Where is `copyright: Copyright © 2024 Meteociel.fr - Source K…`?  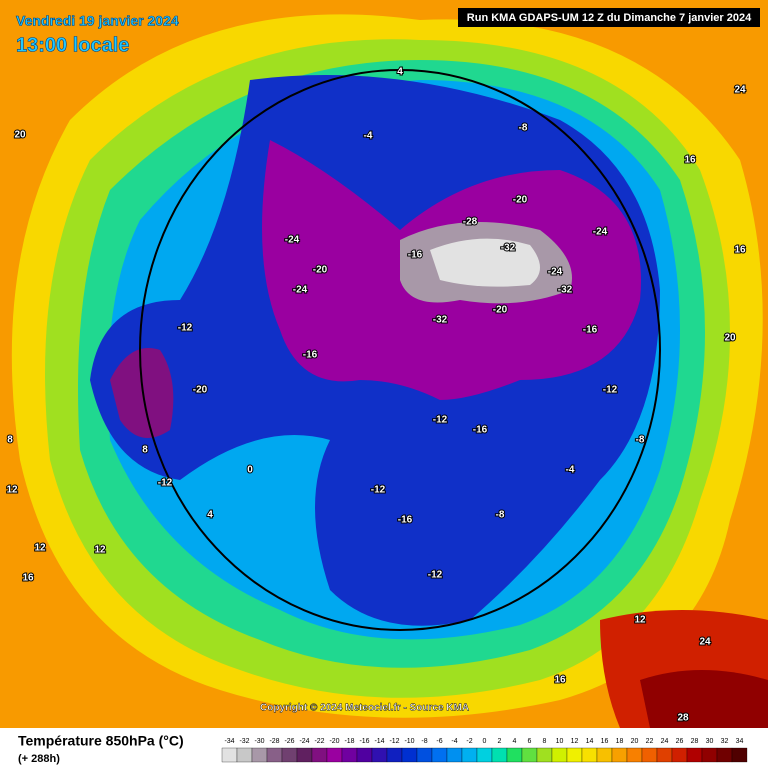 copyright: Copyright © 2024 Meteociel.fr - Source K… is located at coordinates (364, 708).